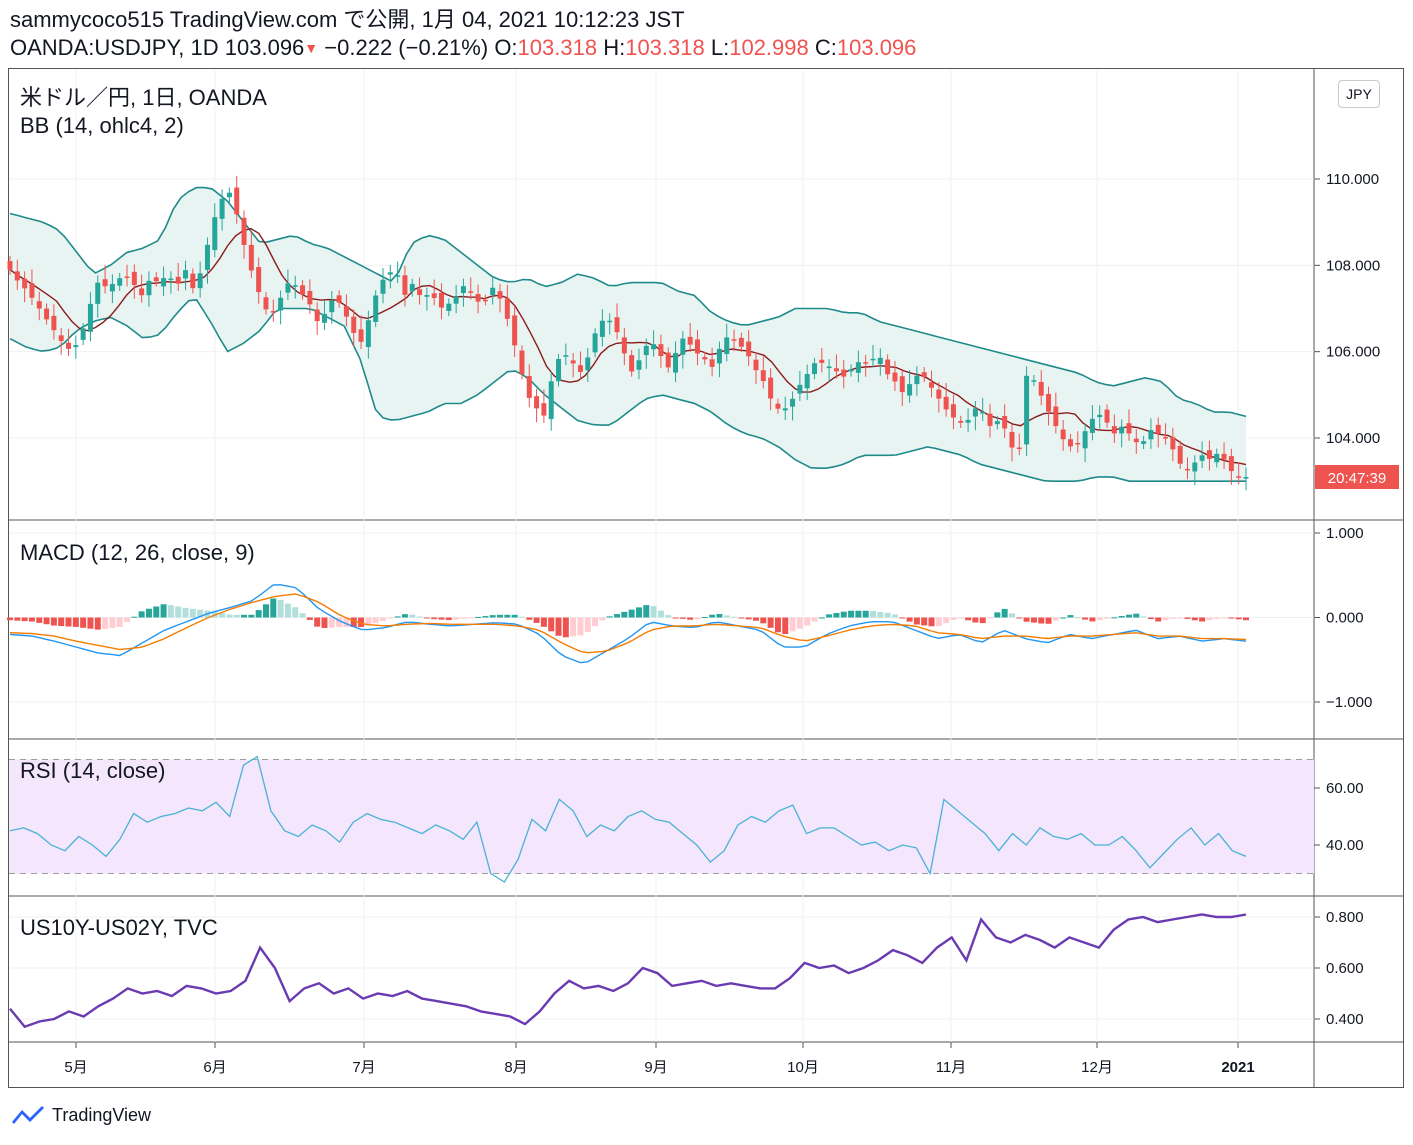  I want to click on macd-line, so click(628, 624).